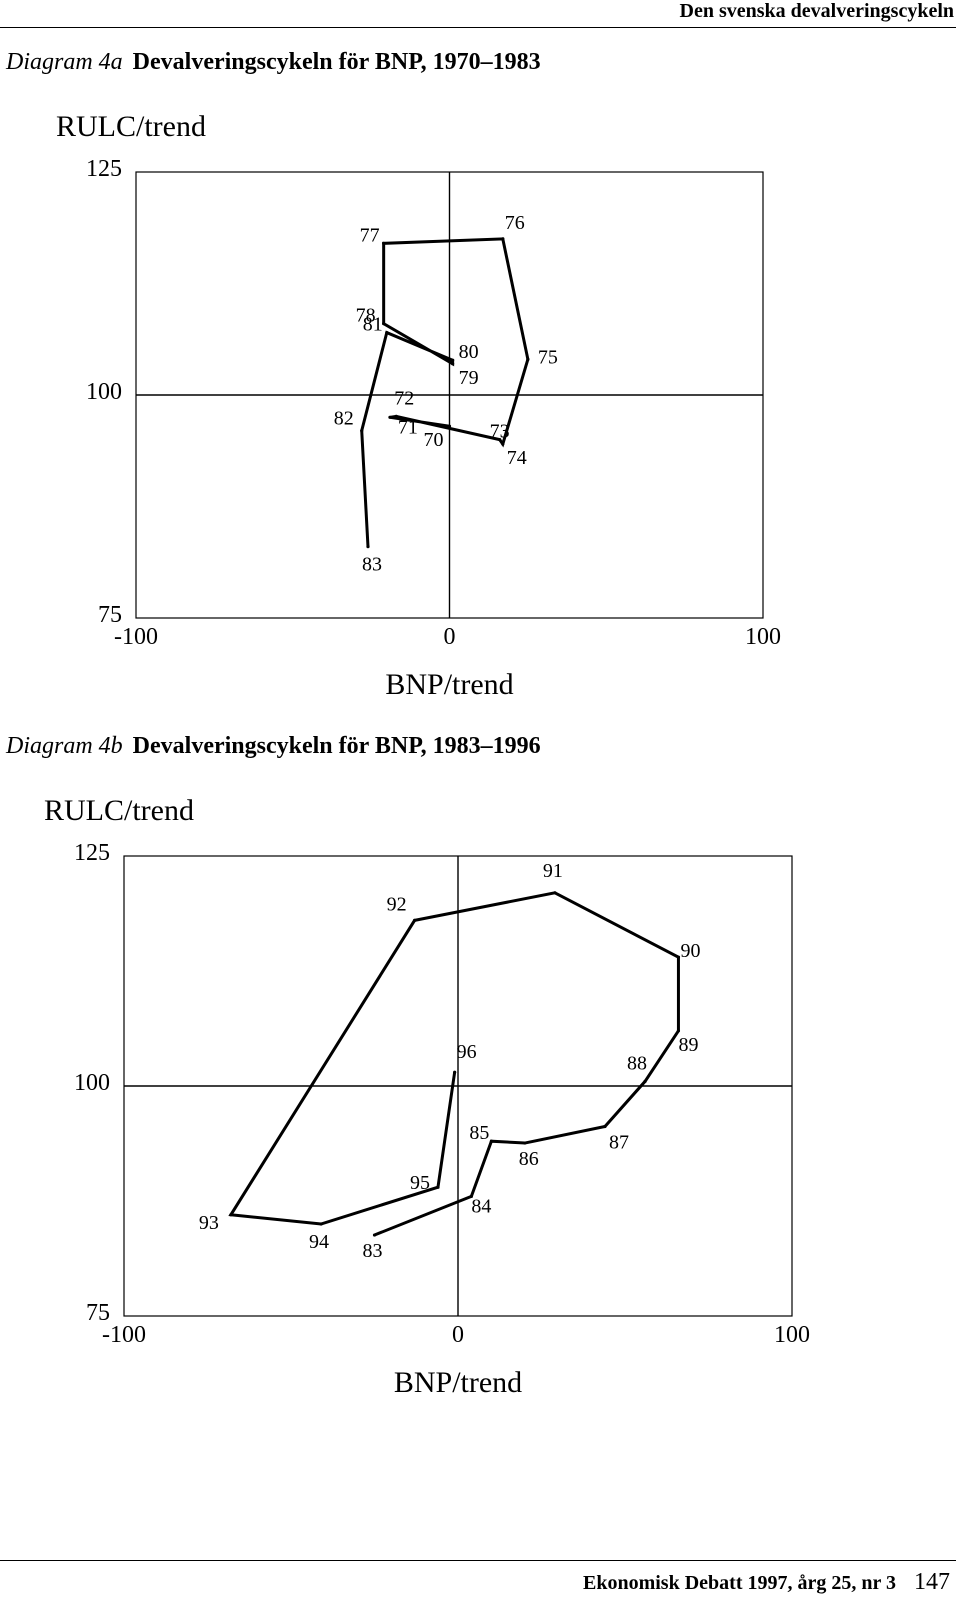 The image size is (960, 1598). What do you see at coordinates (637, 1063) in the screenshot?
I see `point-label-88: 88` at bounding box center [637, 1063].